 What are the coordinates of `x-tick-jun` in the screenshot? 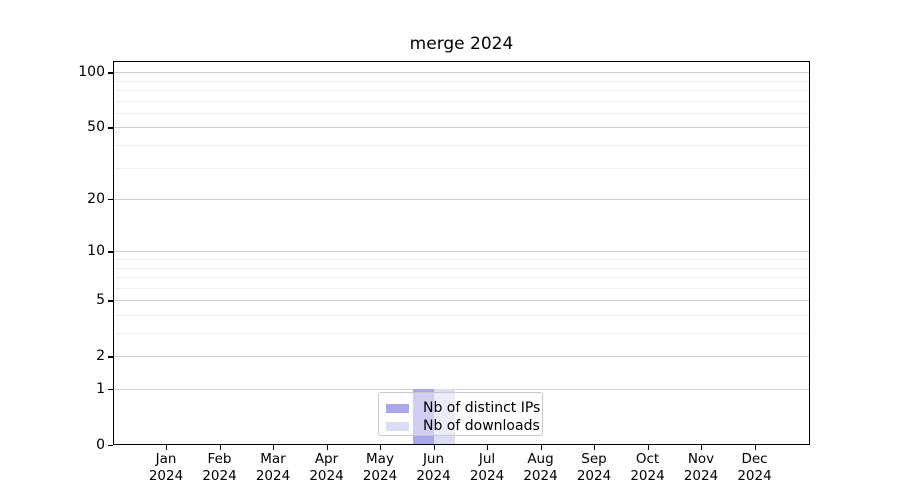 It's located at (434, 447).